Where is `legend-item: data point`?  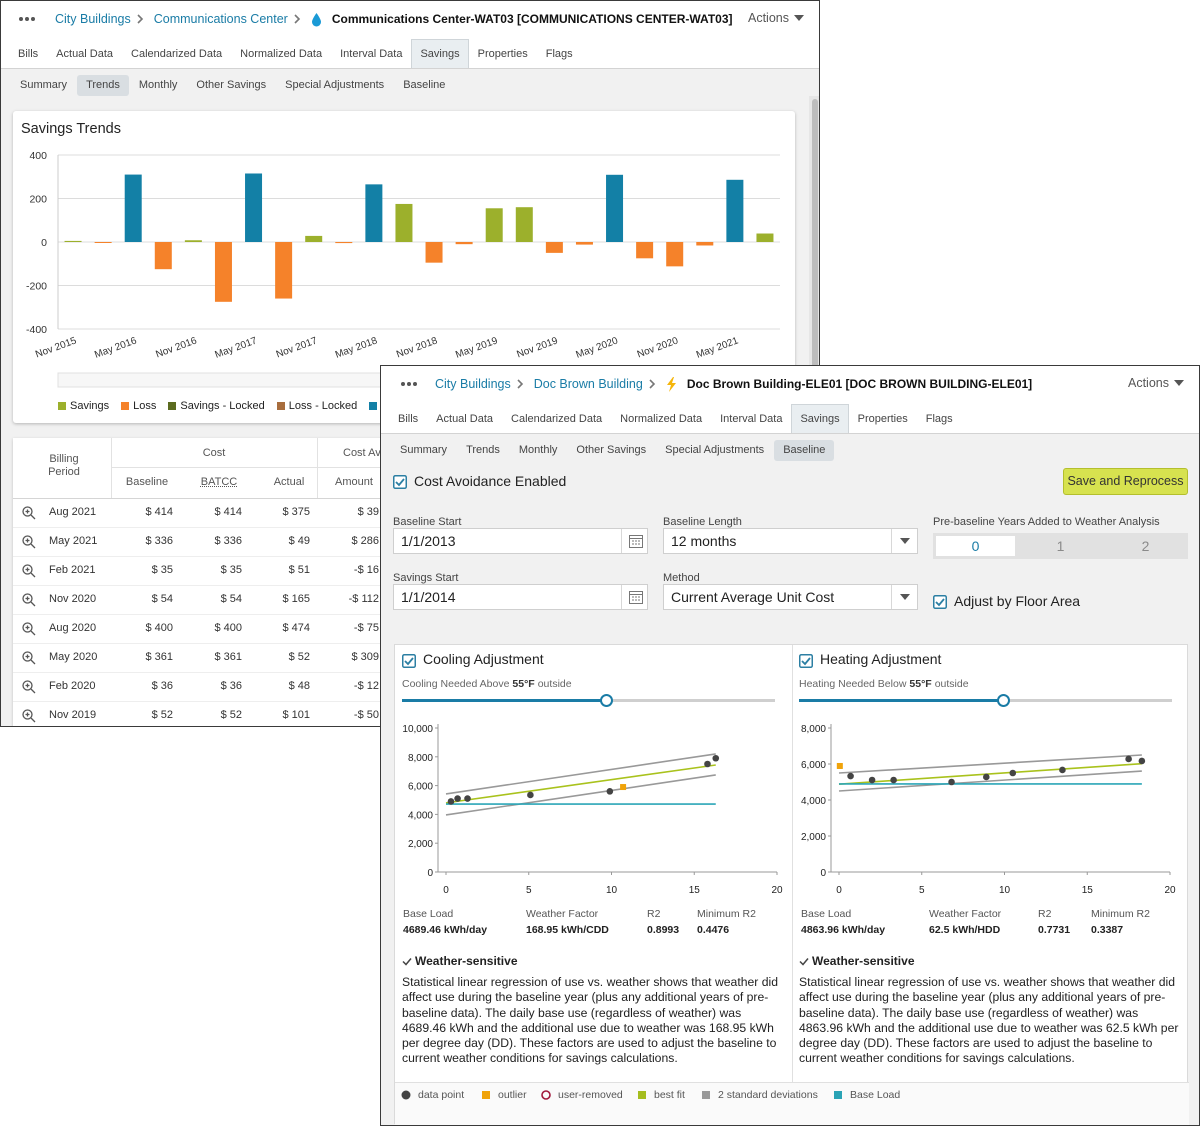 legend-item: data point is located at coordinates (432, 1095).